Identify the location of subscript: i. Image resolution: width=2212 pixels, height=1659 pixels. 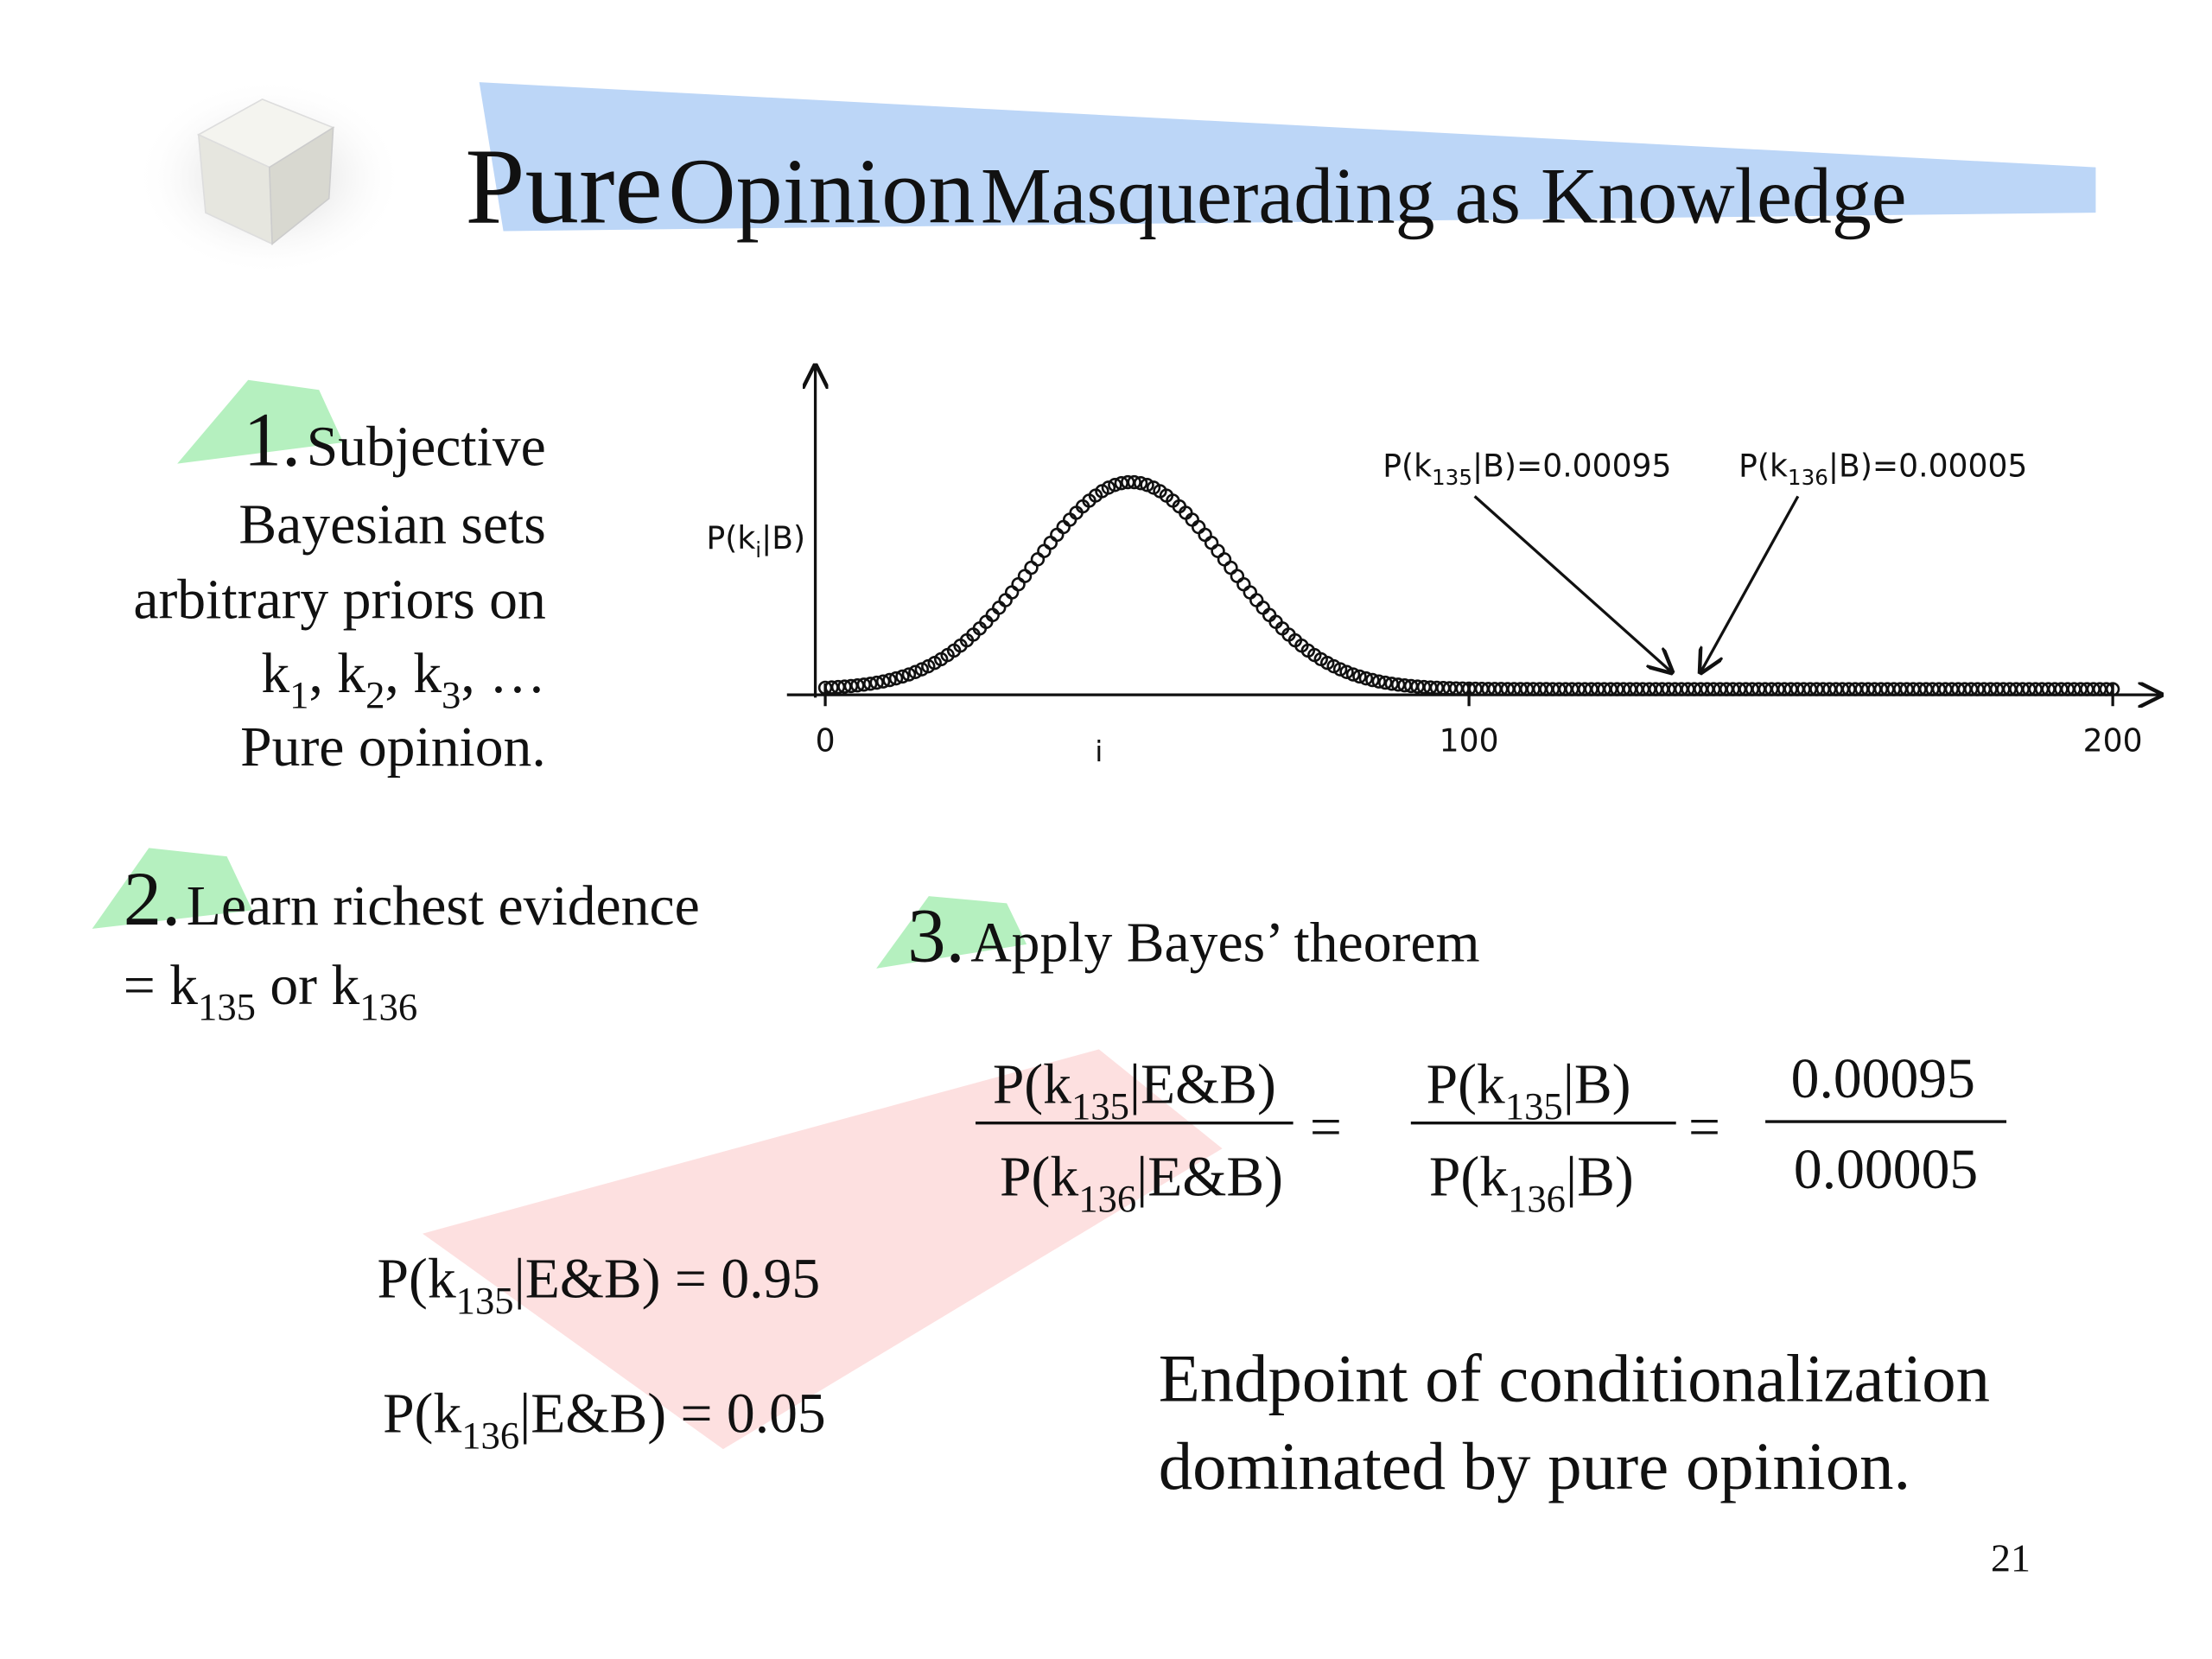
(758, 550).